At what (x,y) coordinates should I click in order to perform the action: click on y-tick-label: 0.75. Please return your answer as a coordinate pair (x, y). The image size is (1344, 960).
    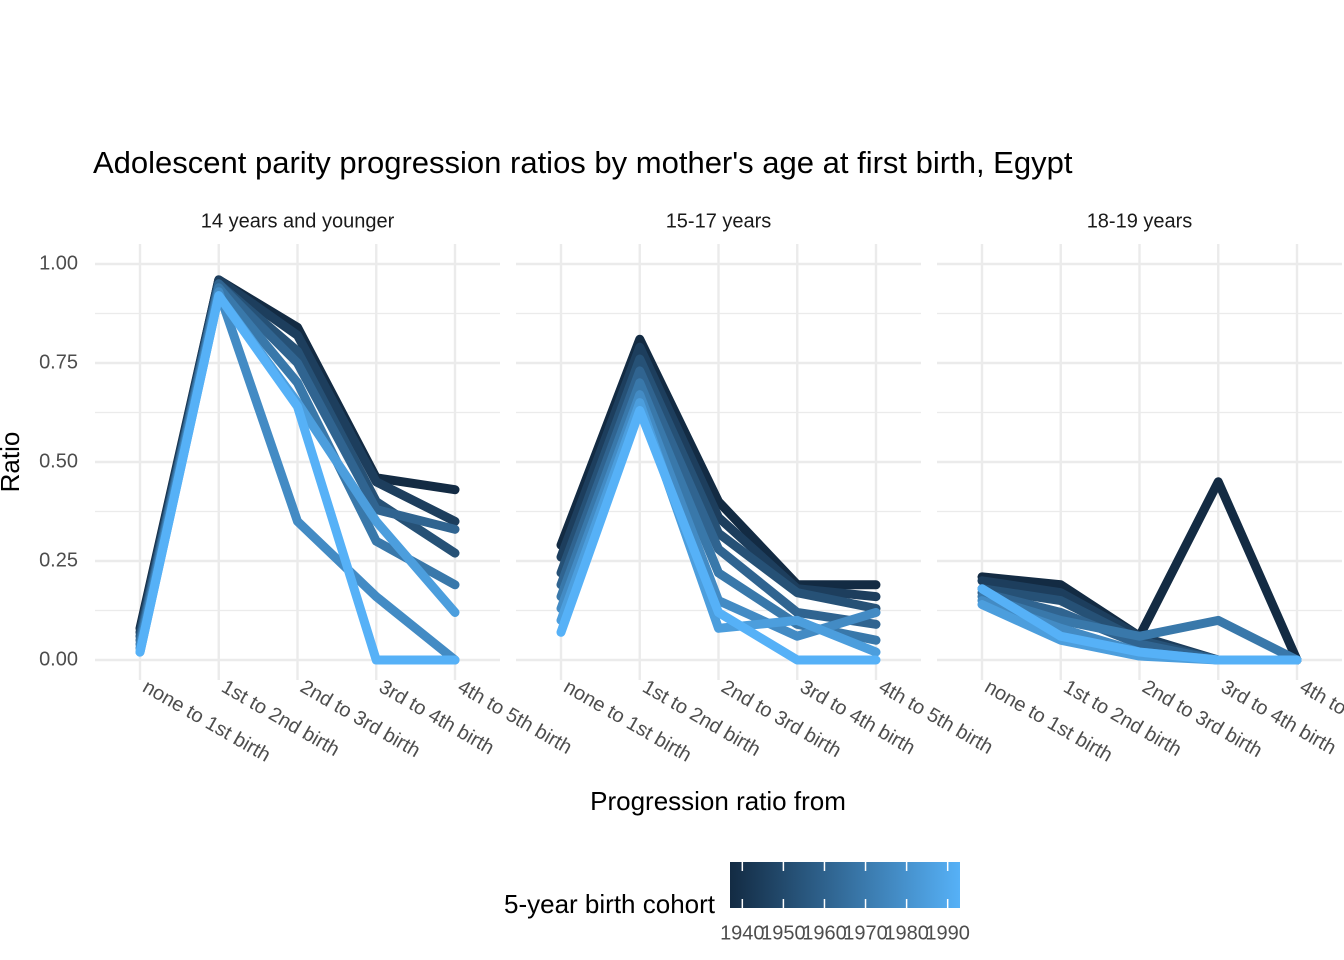
    Looking at the image, I should click on (58, 362).